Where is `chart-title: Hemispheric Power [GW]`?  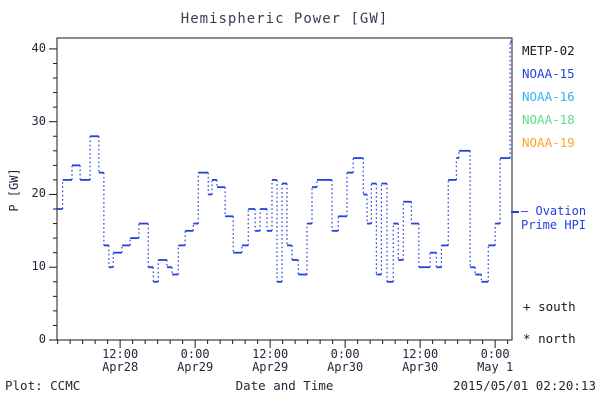 chart-title: Hemispheric Power [GW] is located at coordinates (284, 19).